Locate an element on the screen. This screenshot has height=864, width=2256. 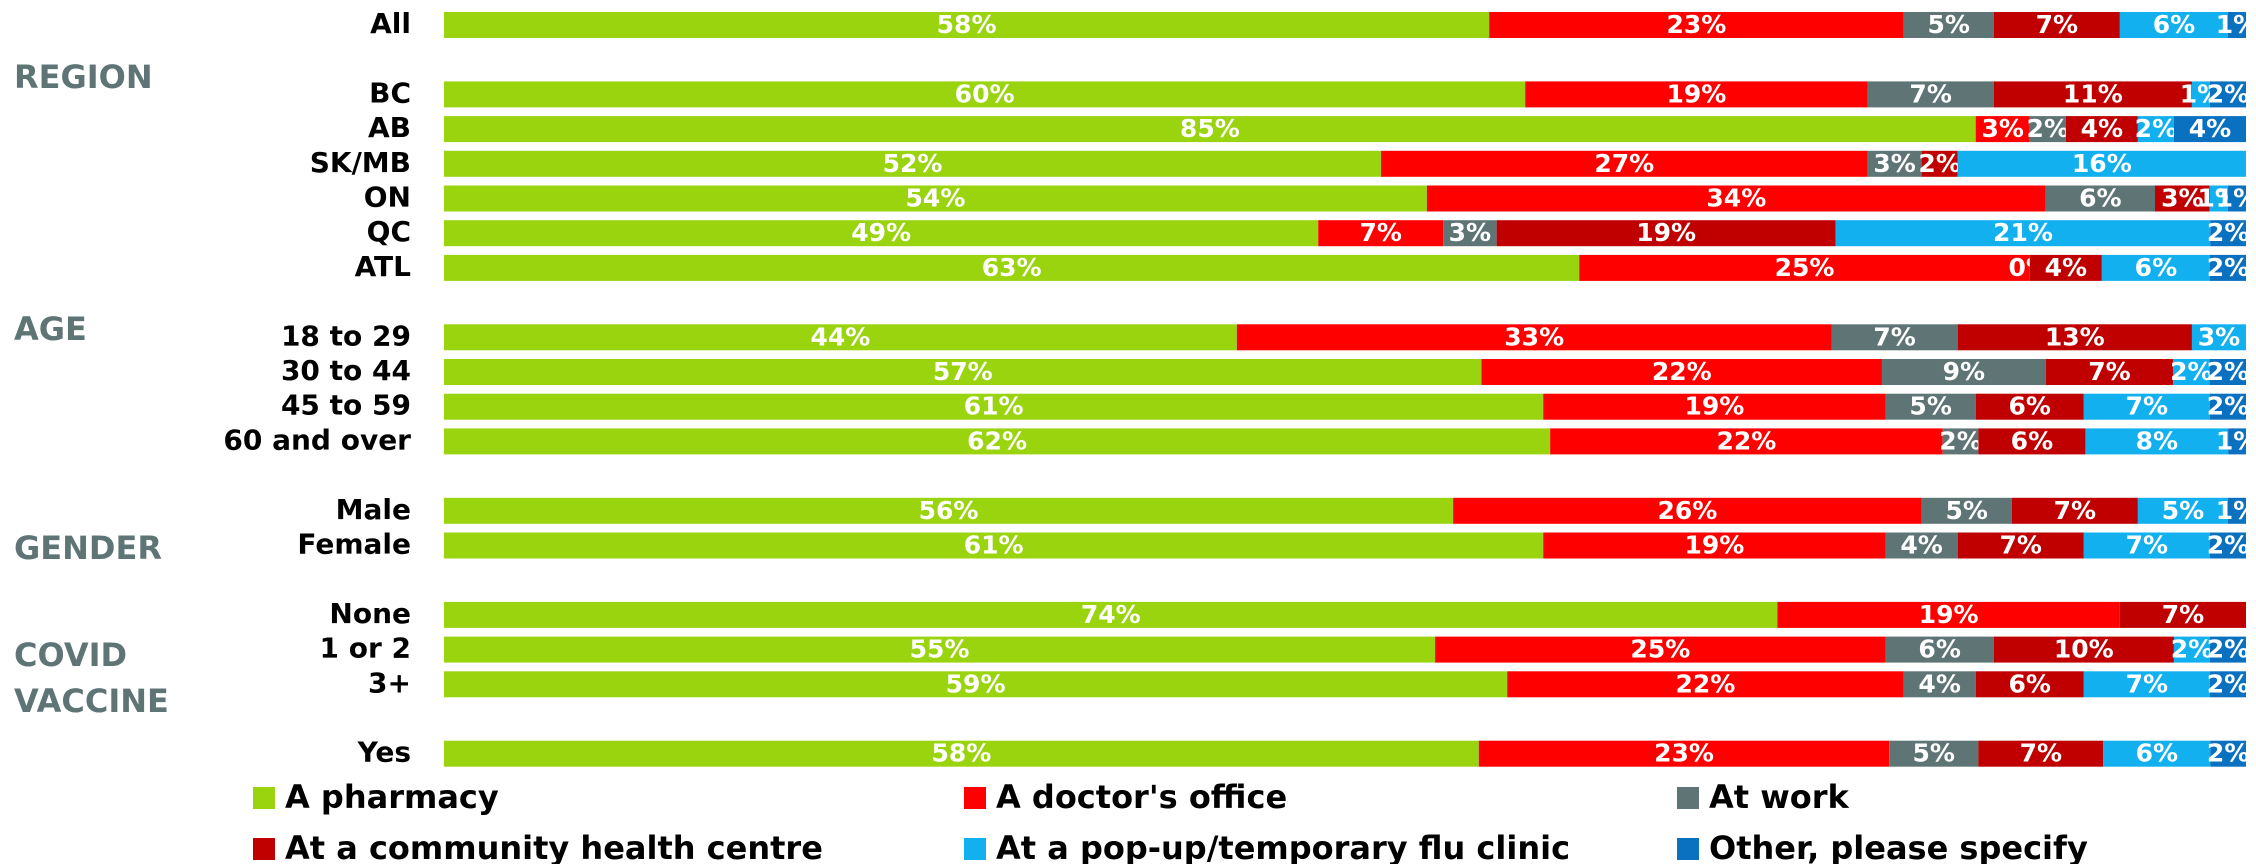
data-label: 74% is located at coordinates (1111, 614).